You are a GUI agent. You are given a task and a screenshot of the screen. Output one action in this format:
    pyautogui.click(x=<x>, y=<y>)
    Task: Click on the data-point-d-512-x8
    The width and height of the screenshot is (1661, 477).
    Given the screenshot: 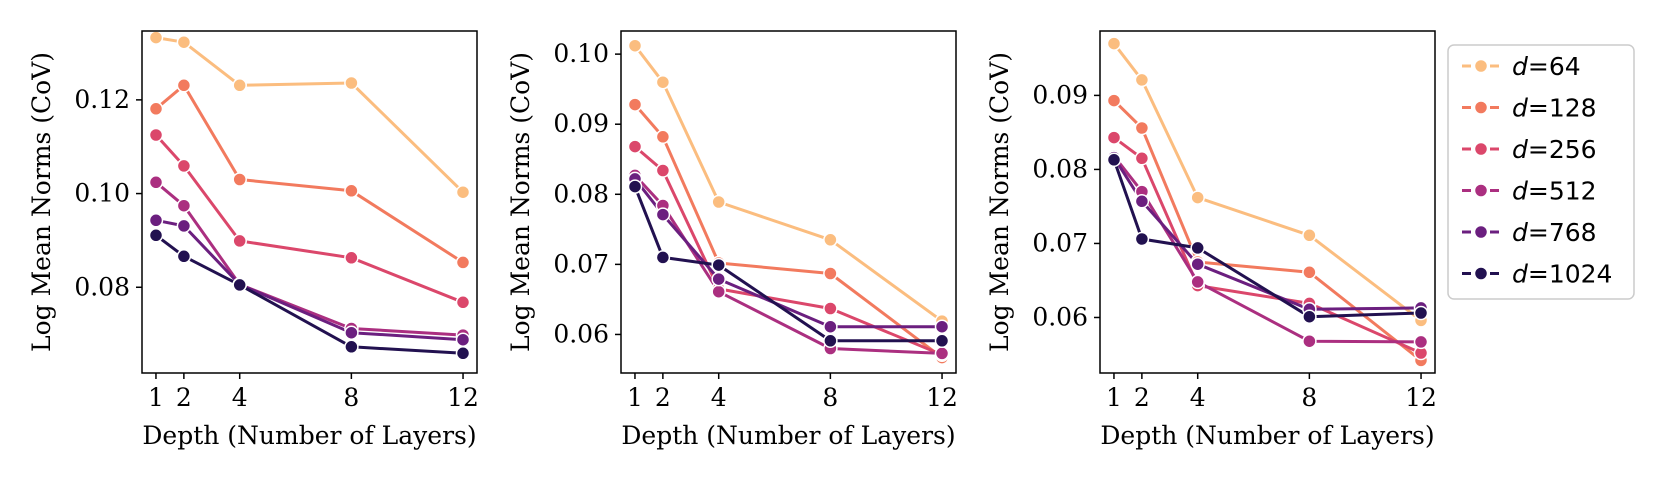 What is the action you would take?
    pyautogui.click(x=1309, y=341)
    